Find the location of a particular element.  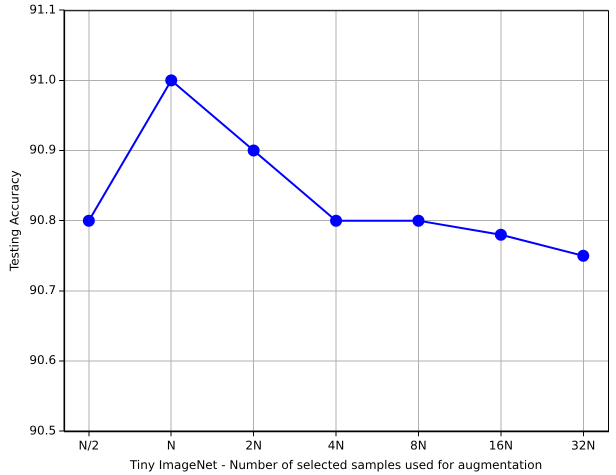

x-tick-label: 16N is located at coordinates (500, 445).